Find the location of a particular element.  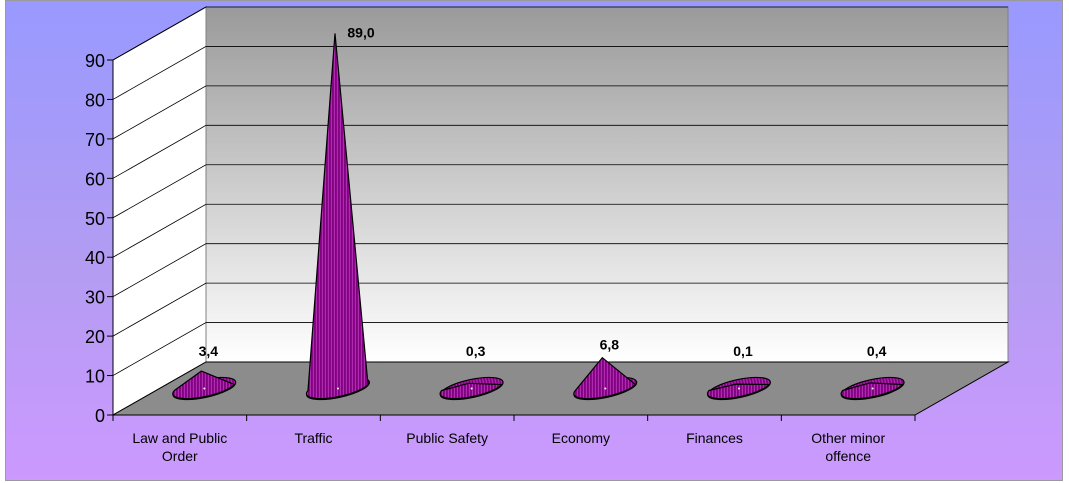

y-tick-label: 70 is located at coordinates (95, 140).